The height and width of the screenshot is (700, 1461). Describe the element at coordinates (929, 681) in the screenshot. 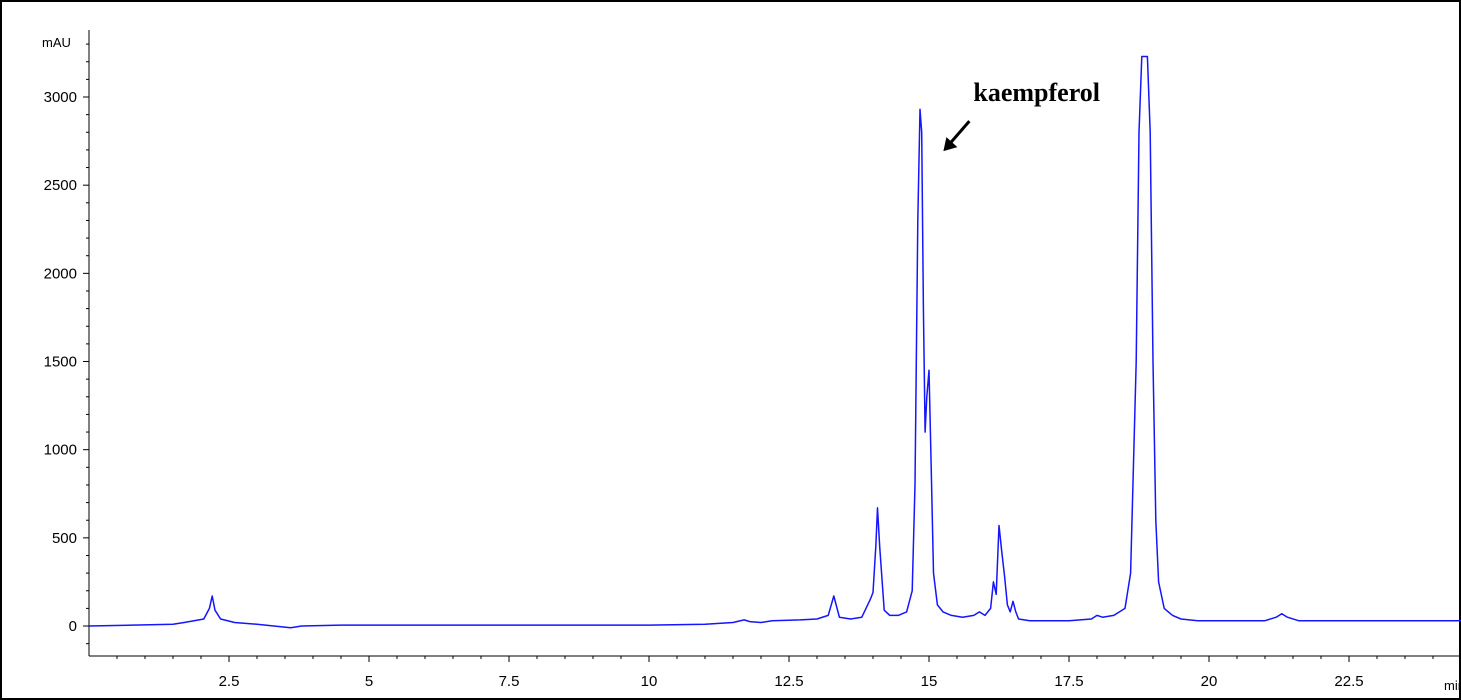

I see `x-tick-label: 15` at that location.